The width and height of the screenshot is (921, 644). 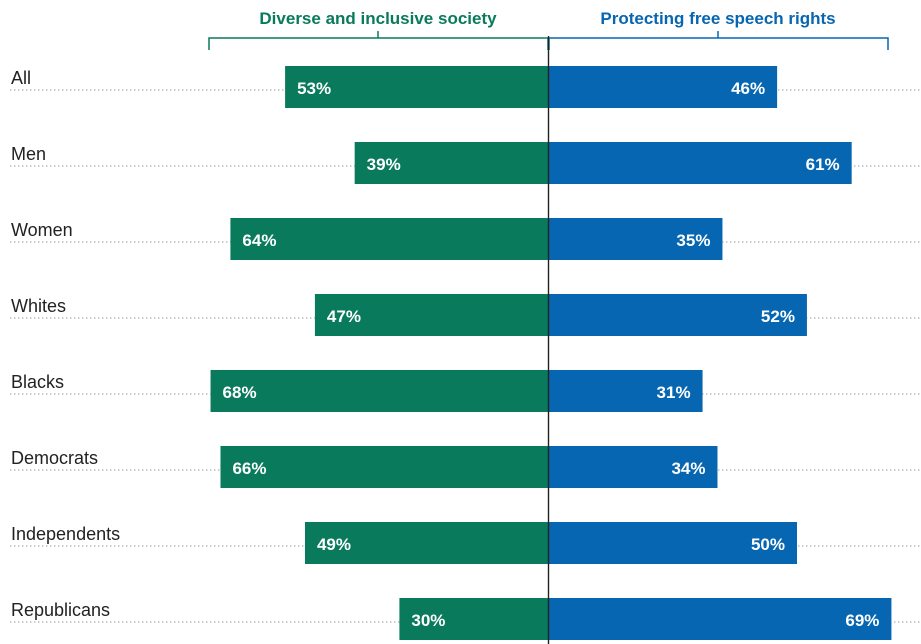 I want to click on category-label: Men, so click(x=28, y=154).